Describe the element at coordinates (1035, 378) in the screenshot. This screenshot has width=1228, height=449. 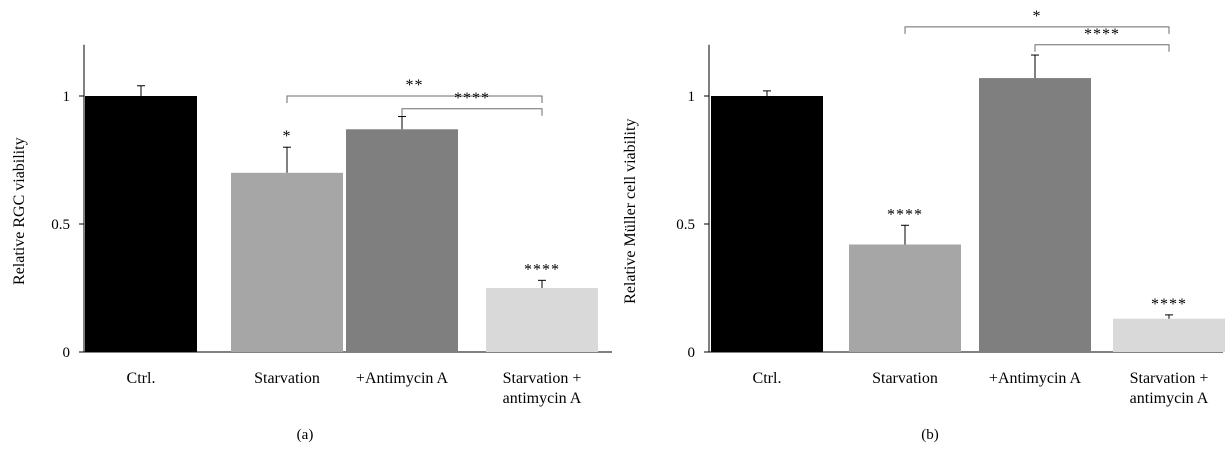
I see `panel-b-category-label: +Antimycin A` at that location.